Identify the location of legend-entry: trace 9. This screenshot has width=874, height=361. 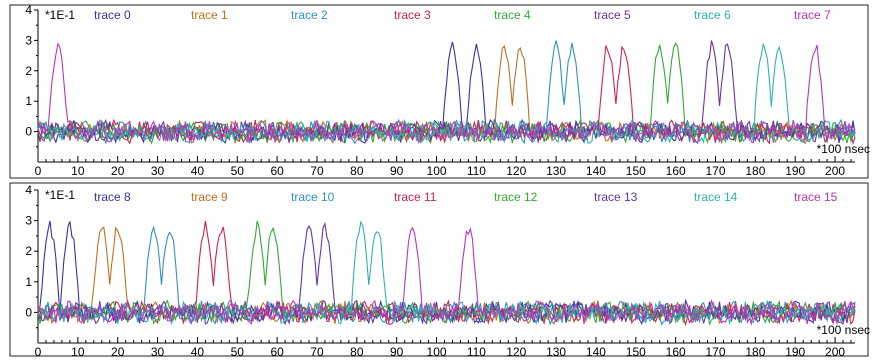
(209, 197).